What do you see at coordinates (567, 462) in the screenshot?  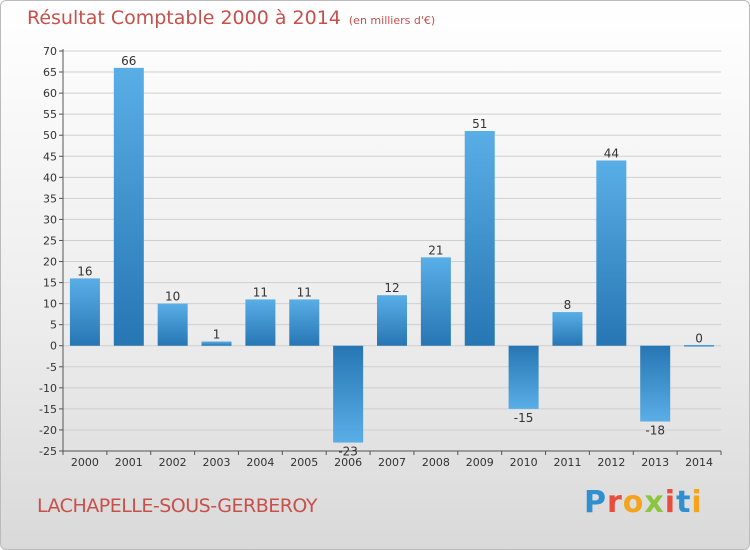 I see `x-tick-label: 2011` at bounding box center [567, 462].